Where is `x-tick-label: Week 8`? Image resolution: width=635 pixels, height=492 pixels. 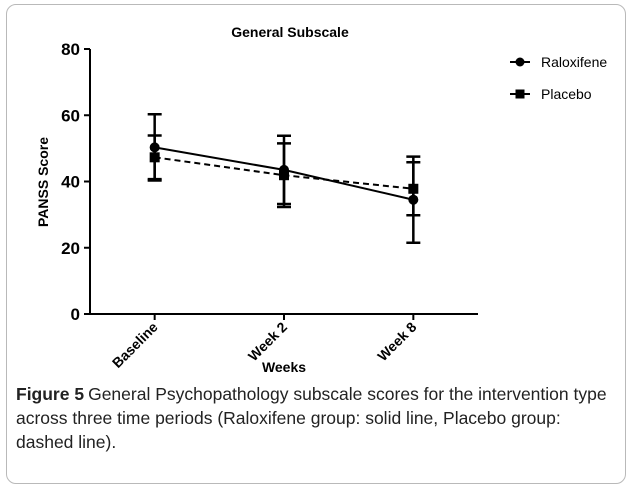 x-tick-label: Week 8 is located at coordinates (396, 341).